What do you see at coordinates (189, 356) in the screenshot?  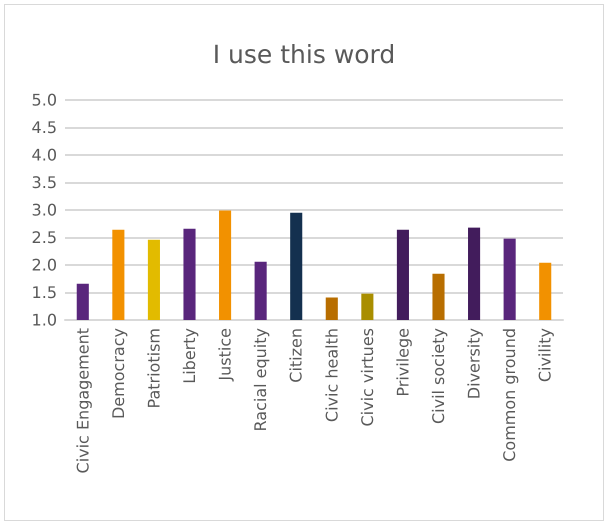 I see `x-tick-label: Liberty` at bounding box center [189, 356].